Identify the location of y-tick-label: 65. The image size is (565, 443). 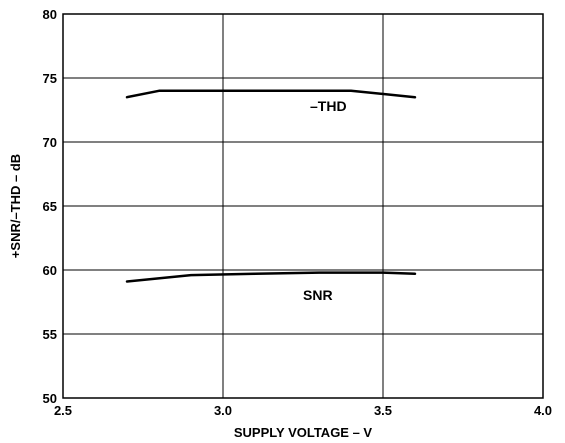
(50, 206).